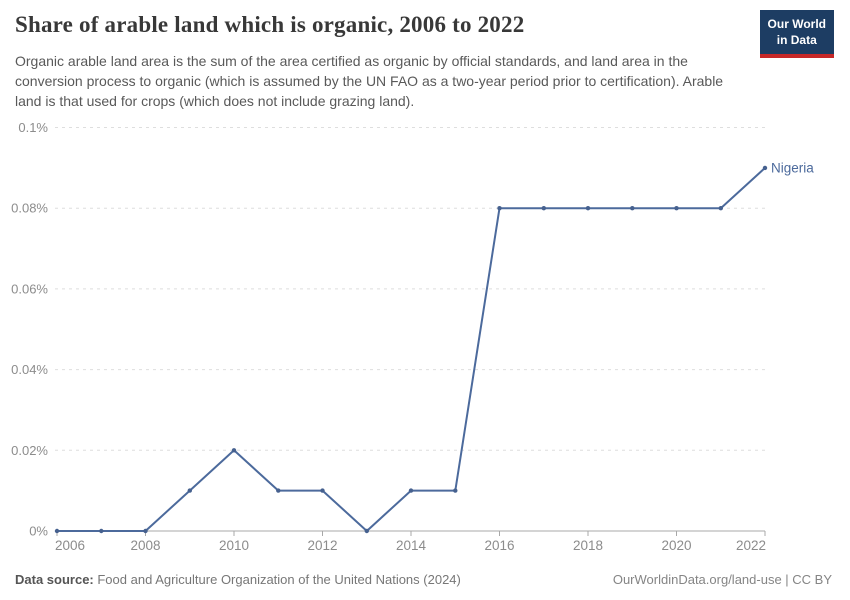  Describe the element at coordinates (588, 545) in the screenshot. I see `x-tick-label: 2018` at that location.